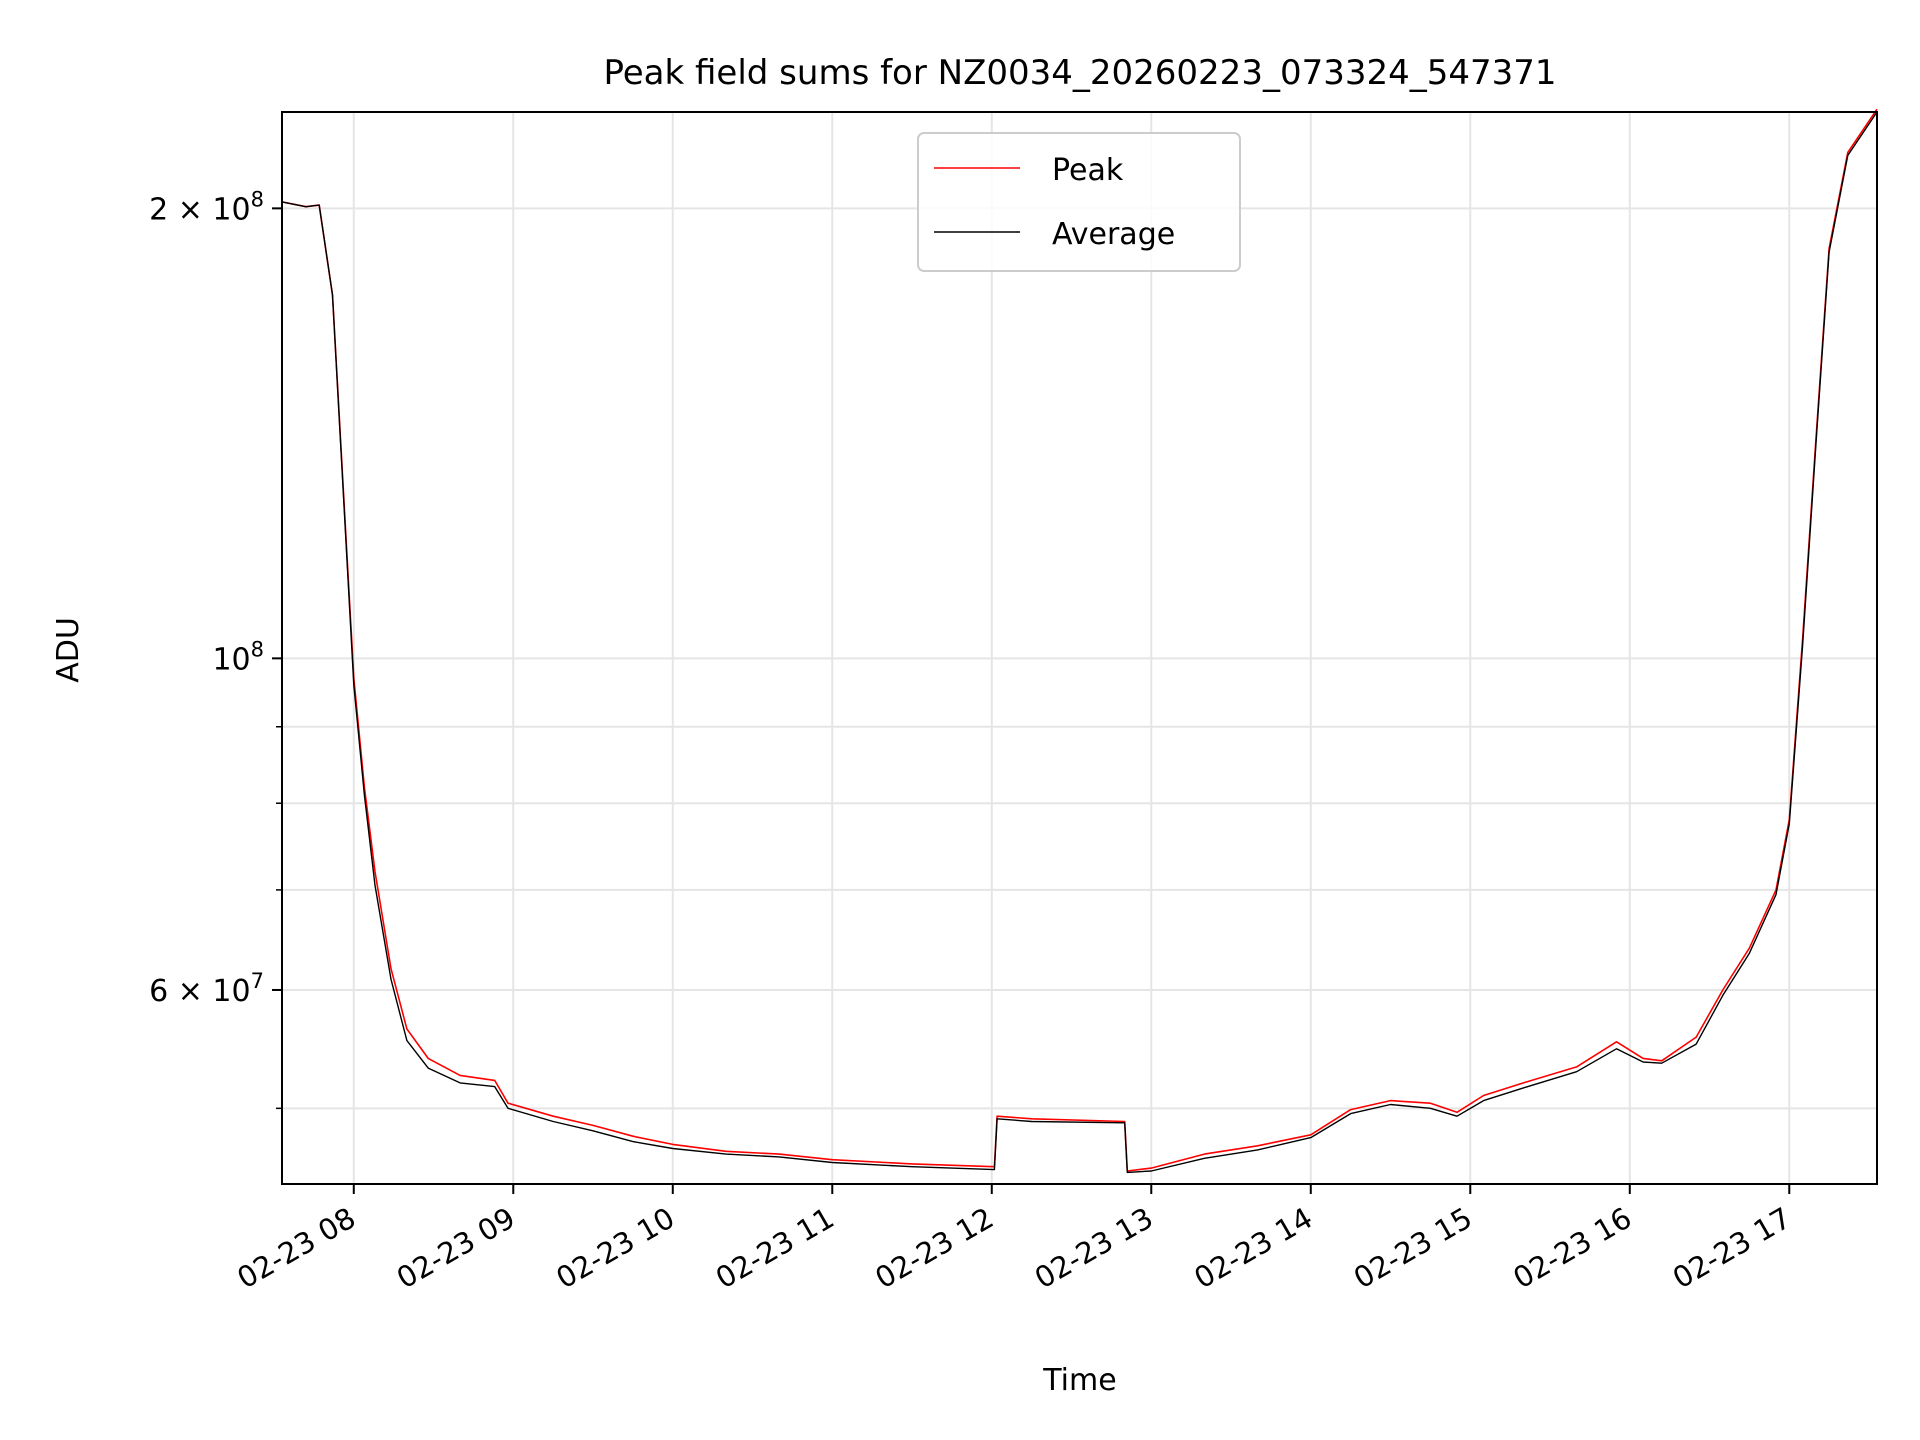  I want to click on legend: Peak Average, so click(1079, 202).